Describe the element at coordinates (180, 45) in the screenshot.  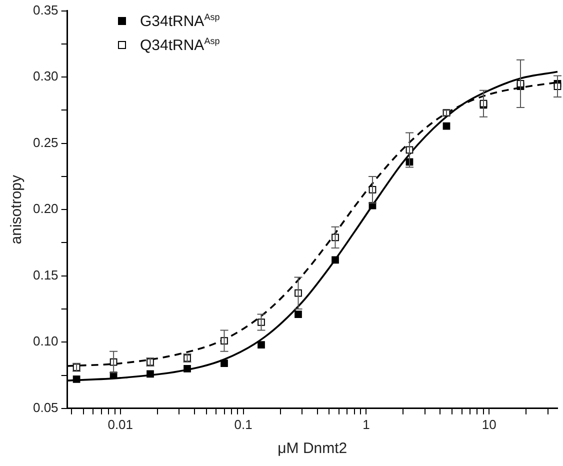
I see `legend-label: Q34tRNA$^{Asp}$` at that location.